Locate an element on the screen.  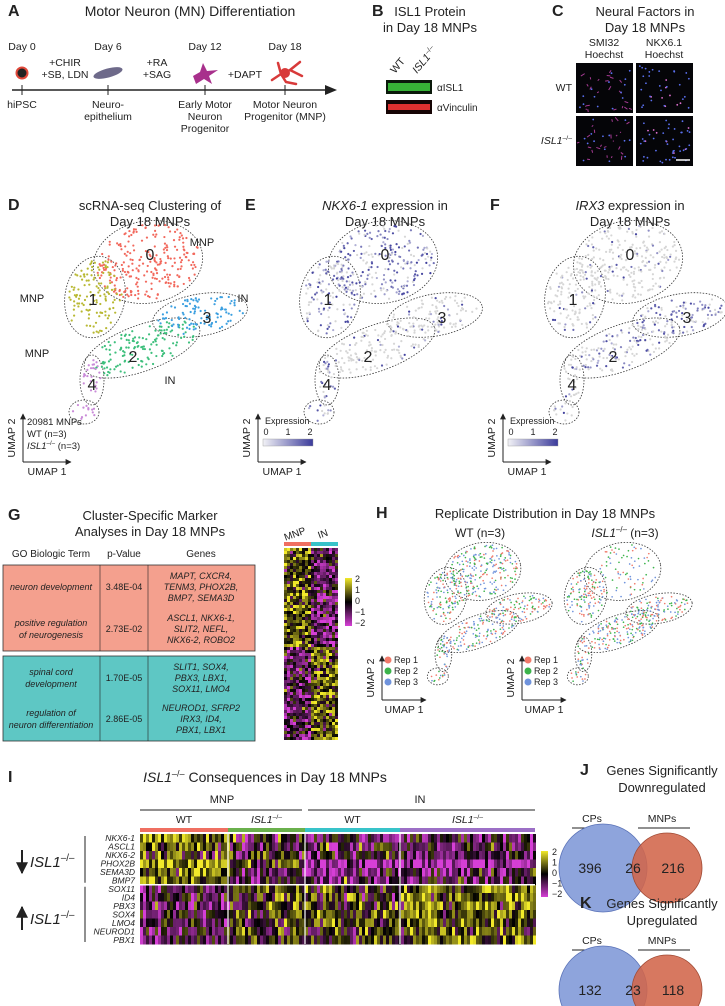
micrograph is located at coordinates (604, 141).